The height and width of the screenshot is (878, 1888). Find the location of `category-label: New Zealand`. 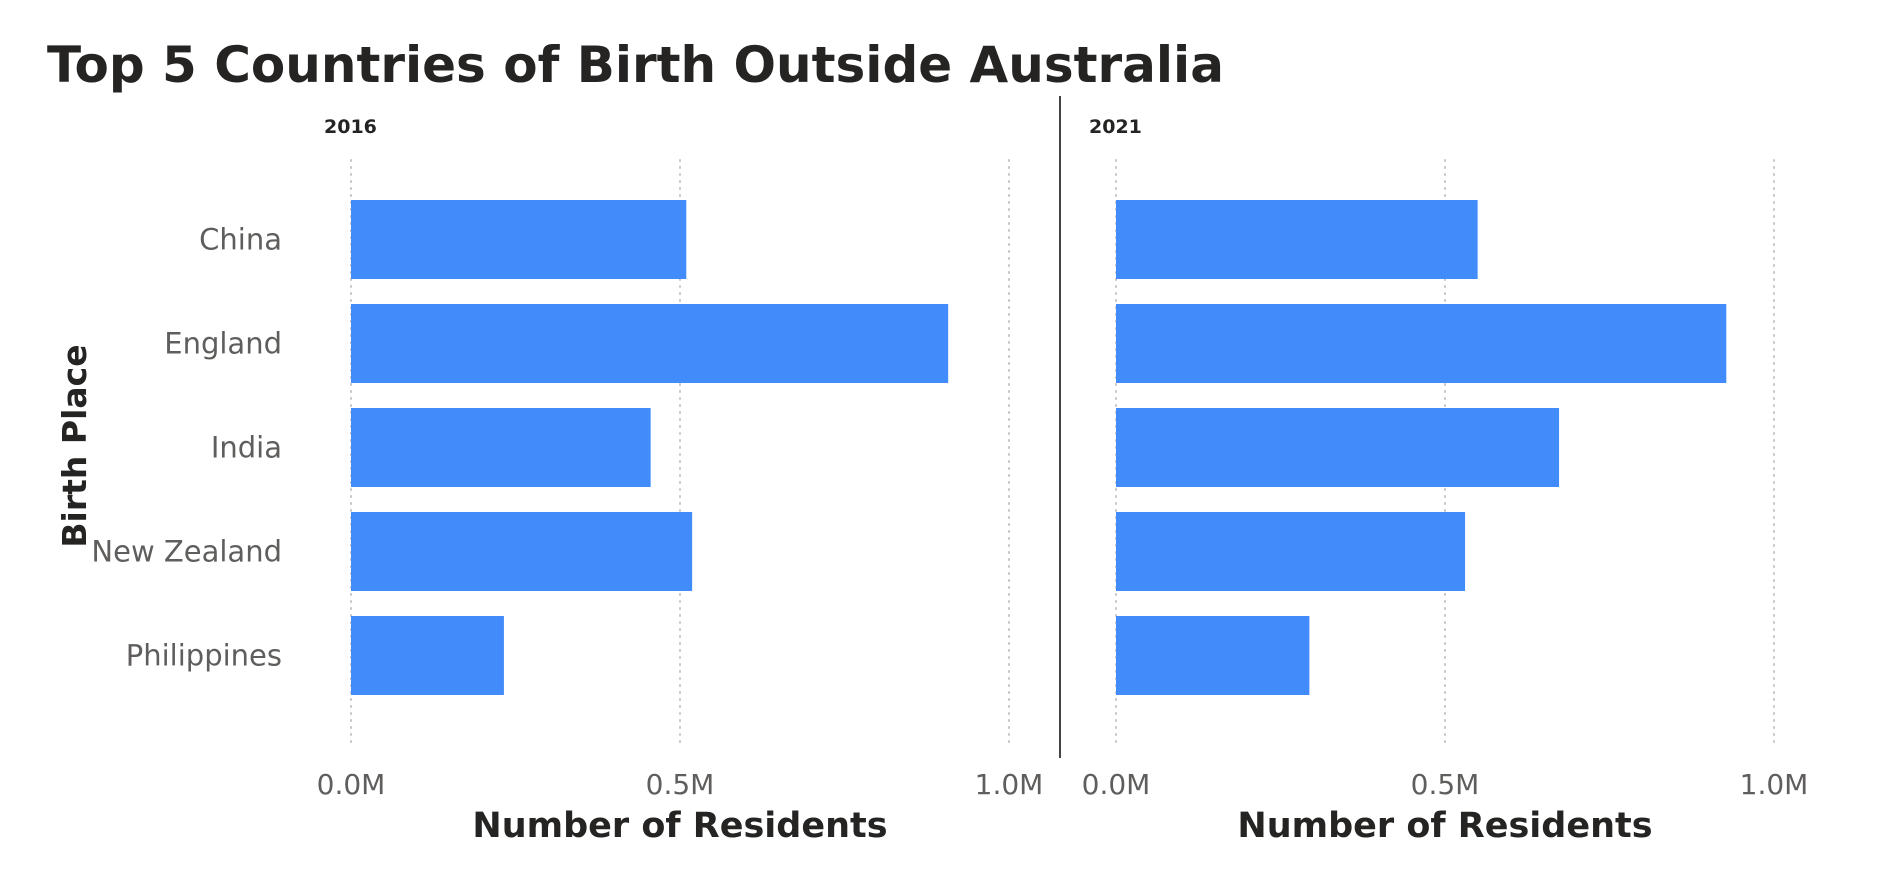

category-label: New Zealand is located at coordinates (186, 552).